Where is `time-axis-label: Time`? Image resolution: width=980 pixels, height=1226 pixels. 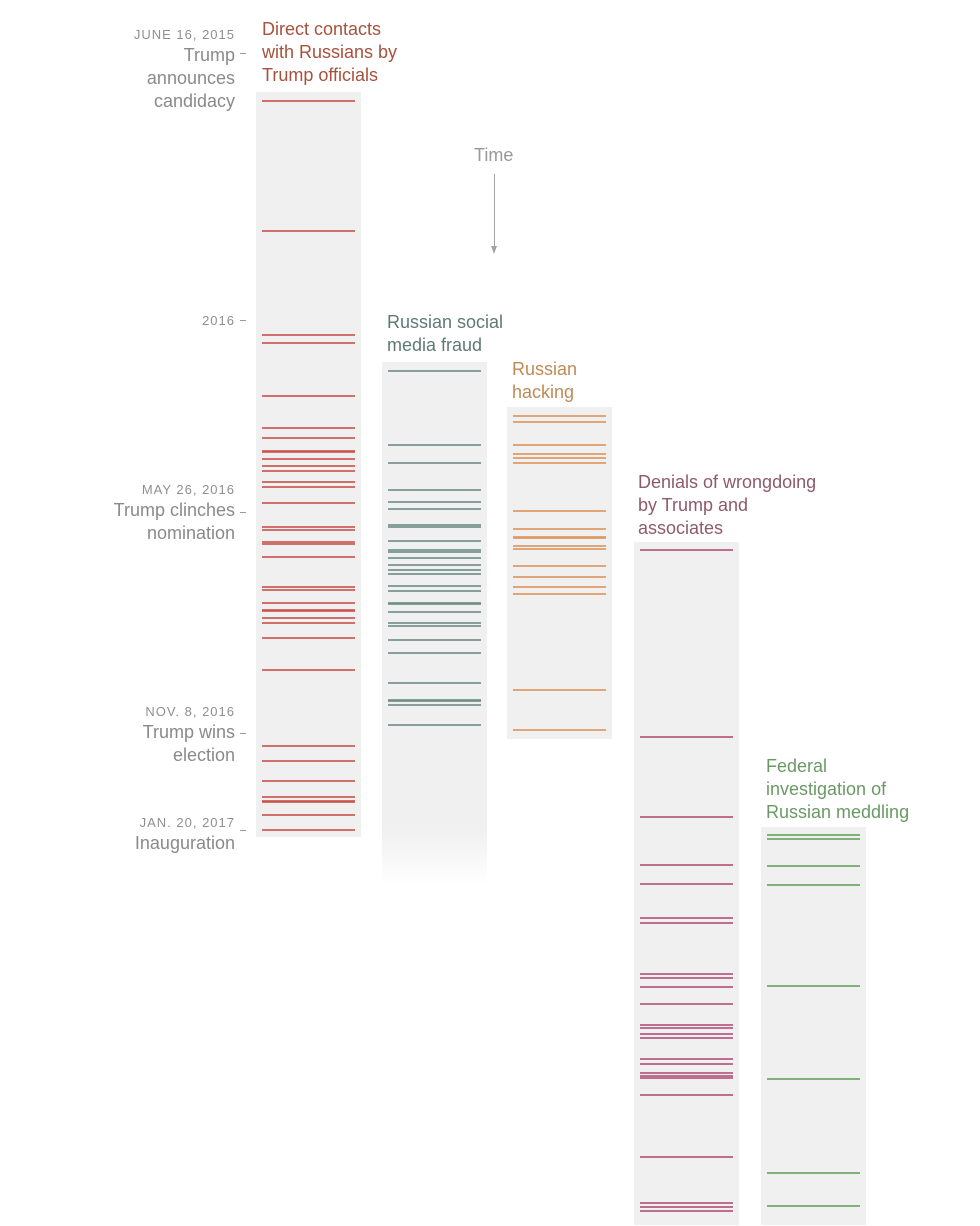
time-axis-label: Time is located at coordinates (494, 155).